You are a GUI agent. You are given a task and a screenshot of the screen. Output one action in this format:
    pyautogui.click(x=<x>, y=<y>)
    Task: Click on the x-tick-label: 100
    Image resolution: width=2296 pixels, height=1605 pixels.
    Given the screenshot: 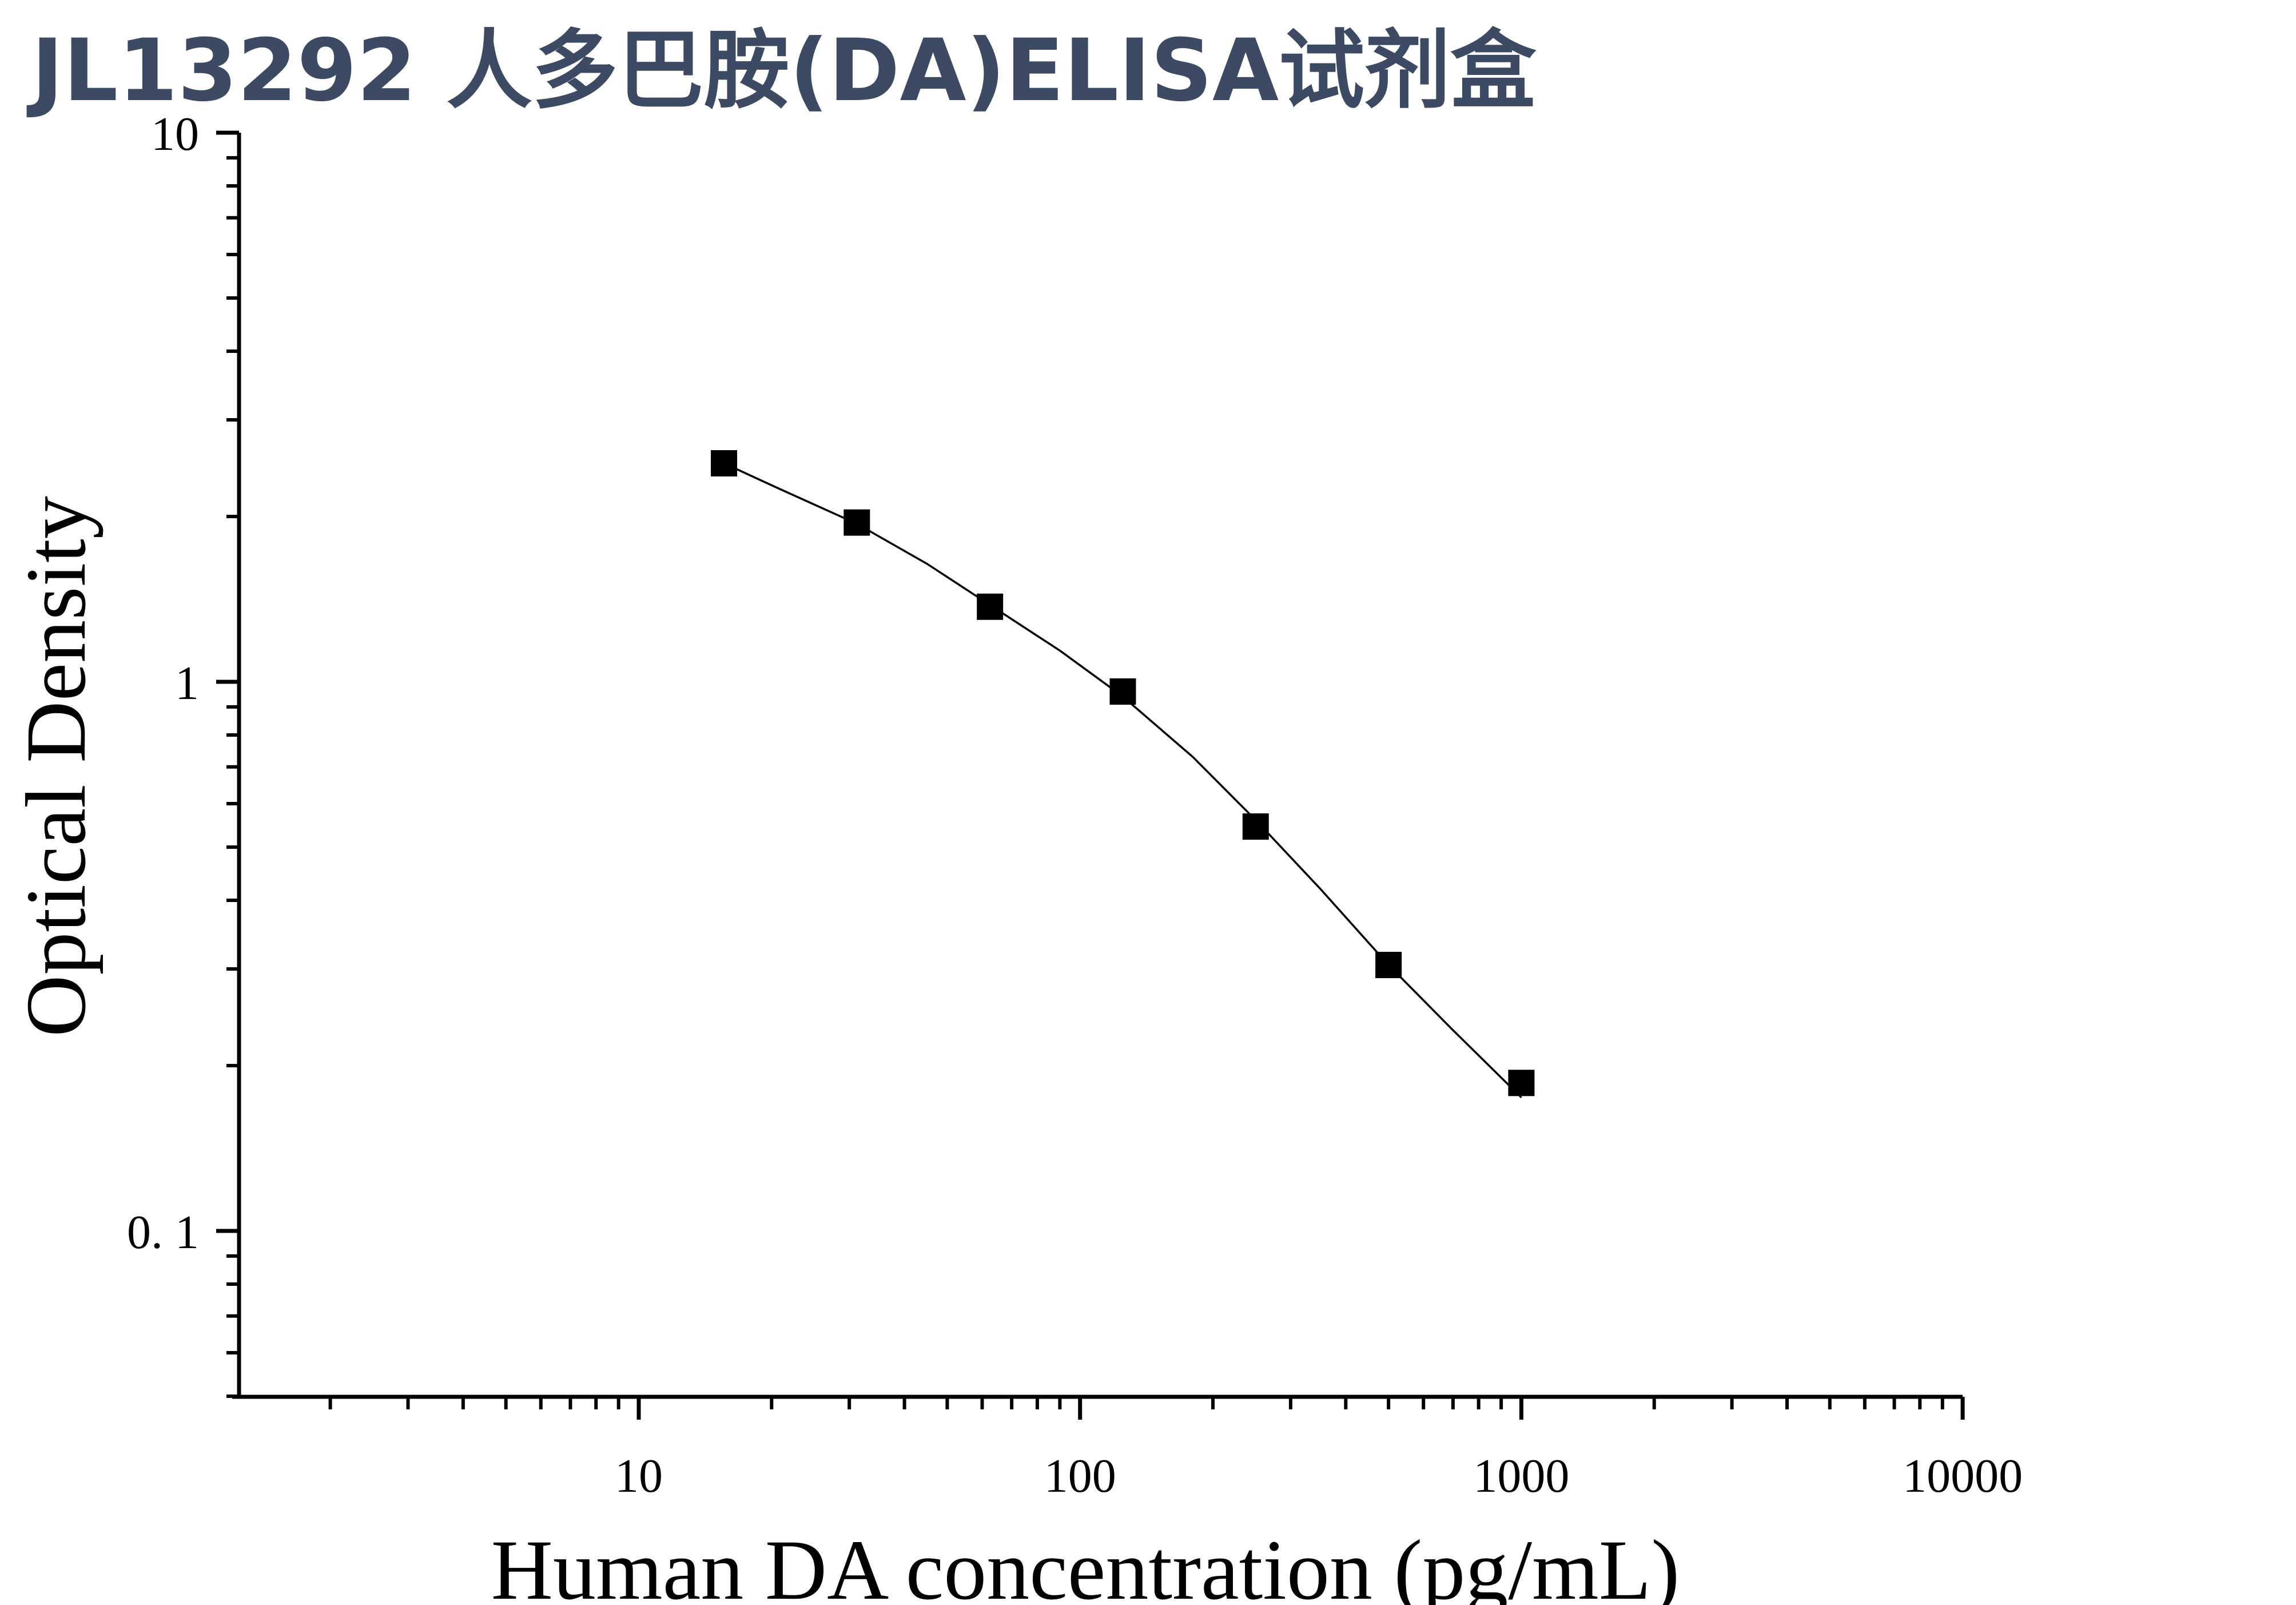 What is the action you would take?
    pyautogui.click(x=1080, y=1476)
    